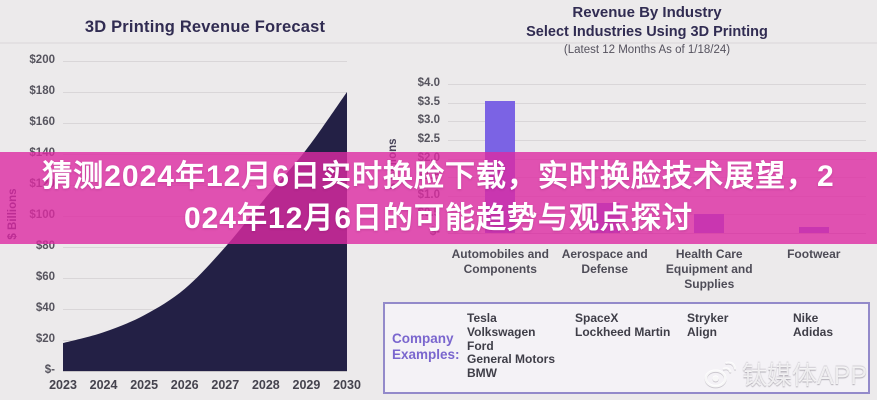 This screenshot has height=400, width=877. I want to click on weibo-eye-icon, so click(720, 374).